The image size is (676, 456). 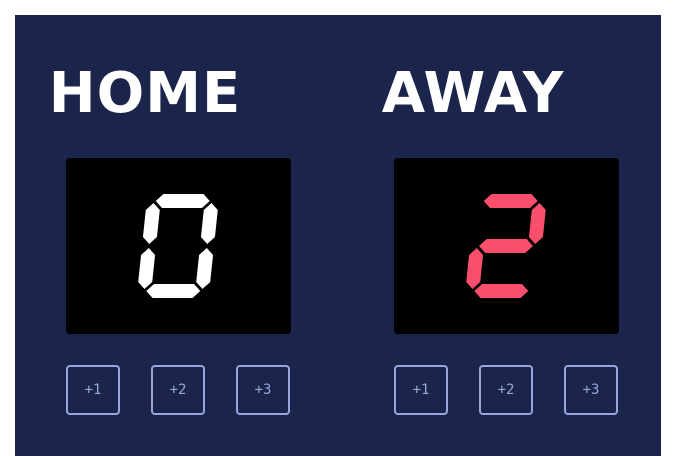 What do you see at coordinates (178, 390) in the screenshot?
I see `home-add-2-button: +2` at bounding box center [178, 390].